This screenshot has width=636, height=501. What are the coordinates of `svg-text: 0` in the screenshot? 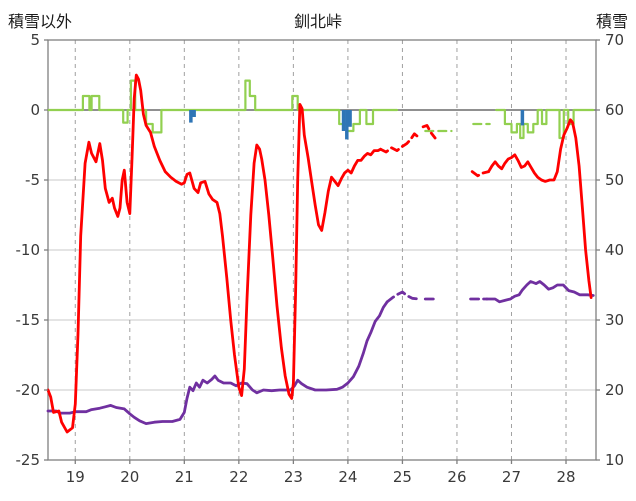 It's located at (35, 110).